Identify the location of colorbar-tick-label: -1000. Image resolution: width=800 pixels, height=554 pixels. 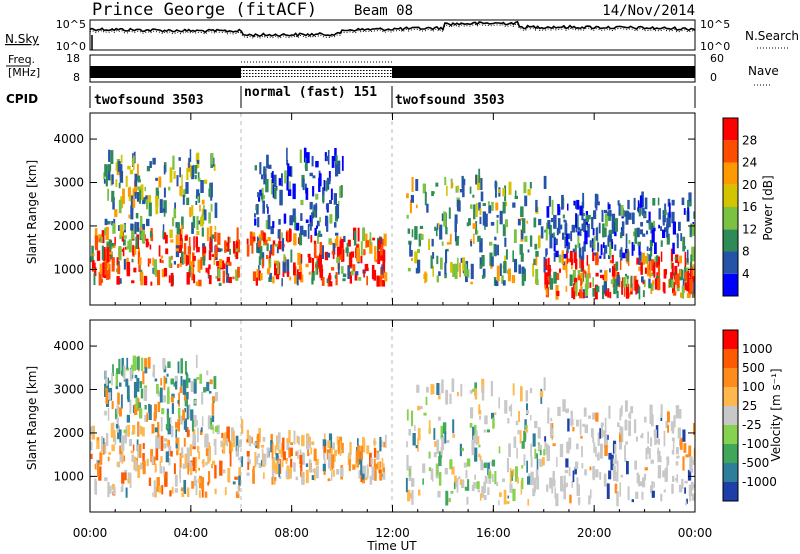
(759, 482).